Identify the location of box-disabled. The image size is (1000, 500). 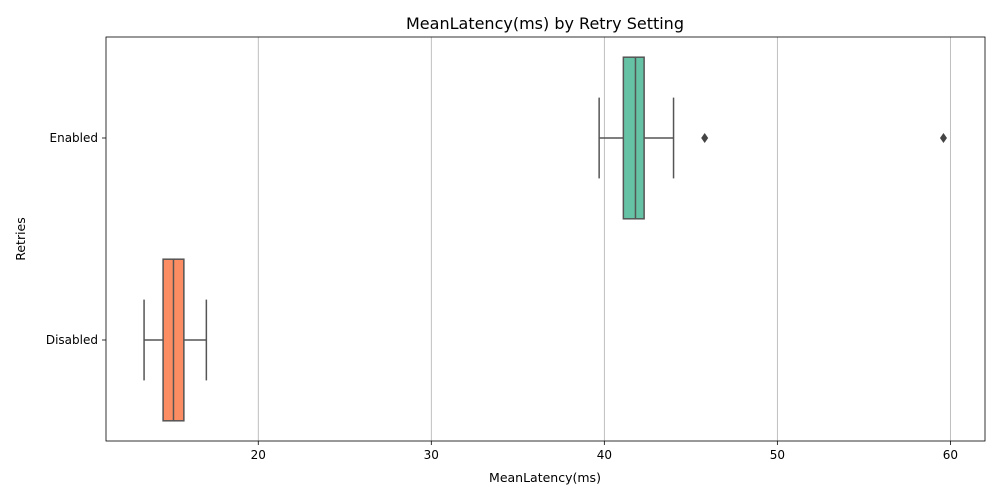
(175, 340).